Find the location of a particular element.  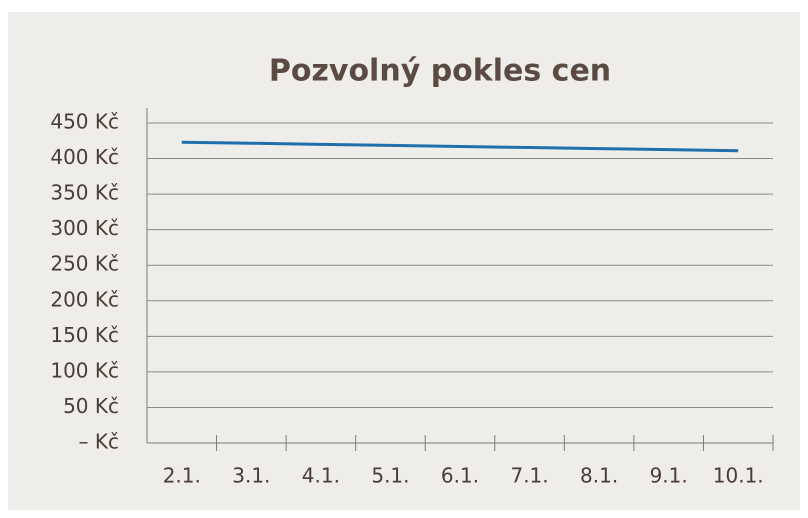

y-tick-label: – Kč is located at coordinates (99, 442).